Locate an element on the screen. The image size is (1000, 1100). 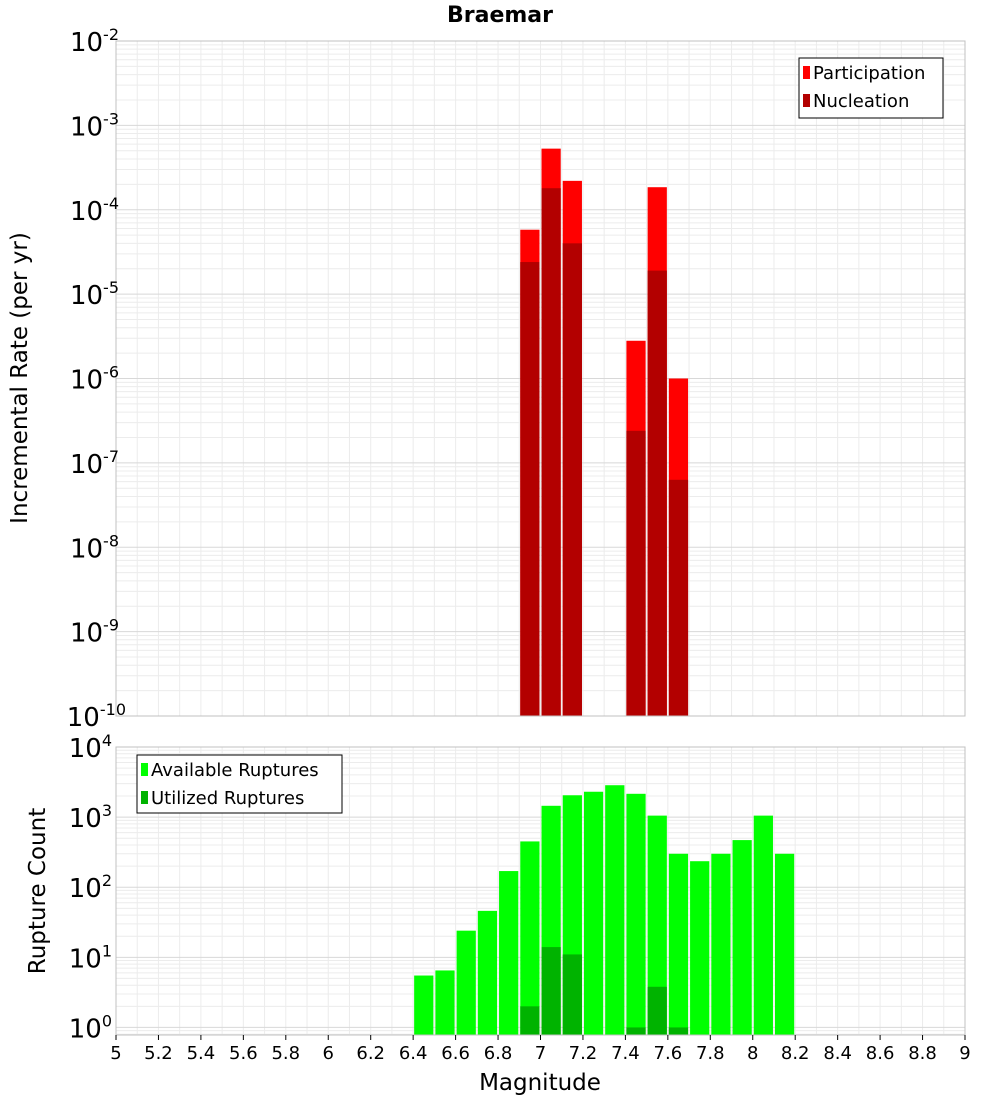
y-tick-label: 10⁻⁷ is located at coordinates (94, 463).